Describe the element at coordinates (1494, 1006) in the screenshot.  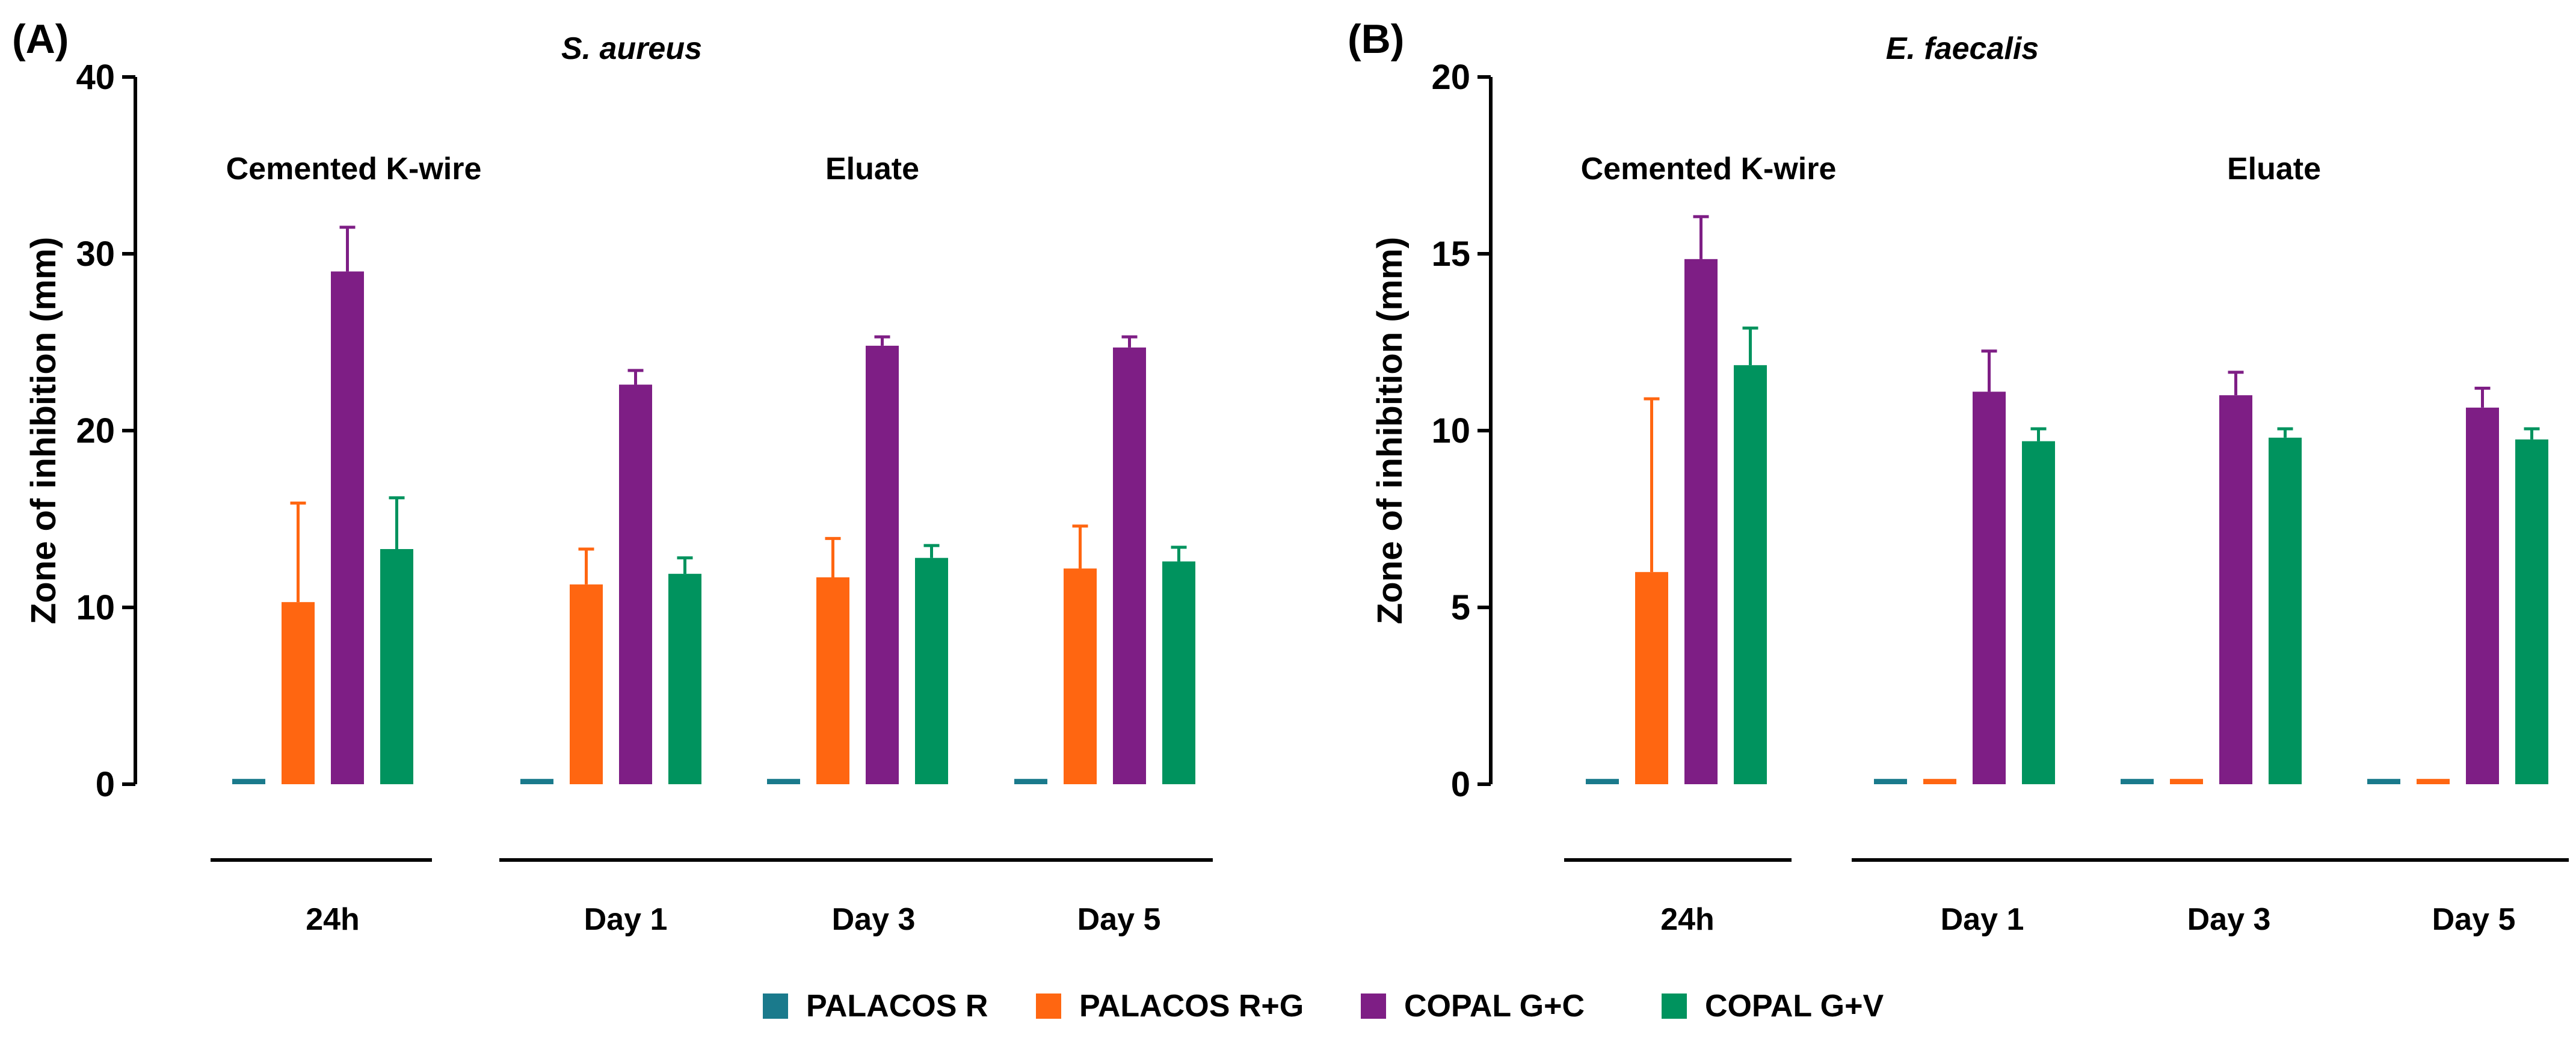
I see `legend-label: COPAL G+C` at that location.